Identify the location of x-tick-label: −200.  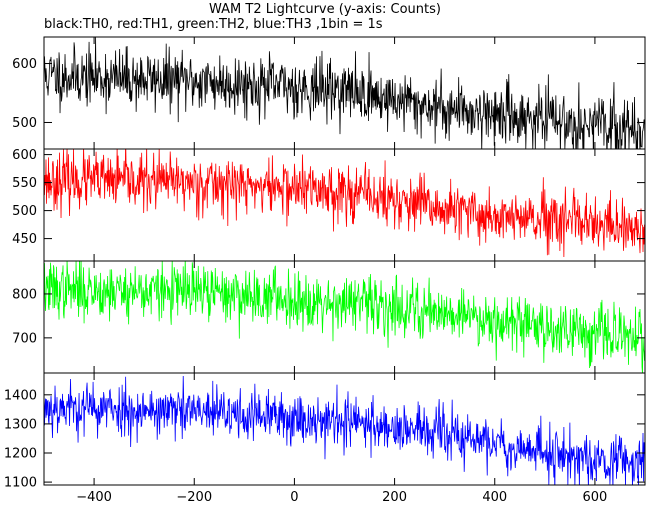
(194, 497).